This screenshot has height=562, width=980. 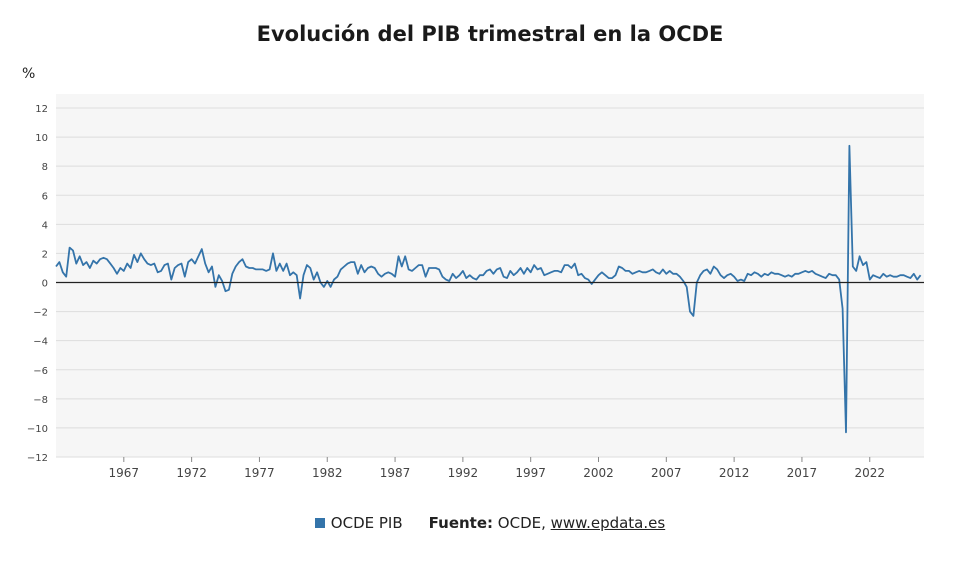 I want to click on x-tick-label: 1997, so click(x=530, y=473).